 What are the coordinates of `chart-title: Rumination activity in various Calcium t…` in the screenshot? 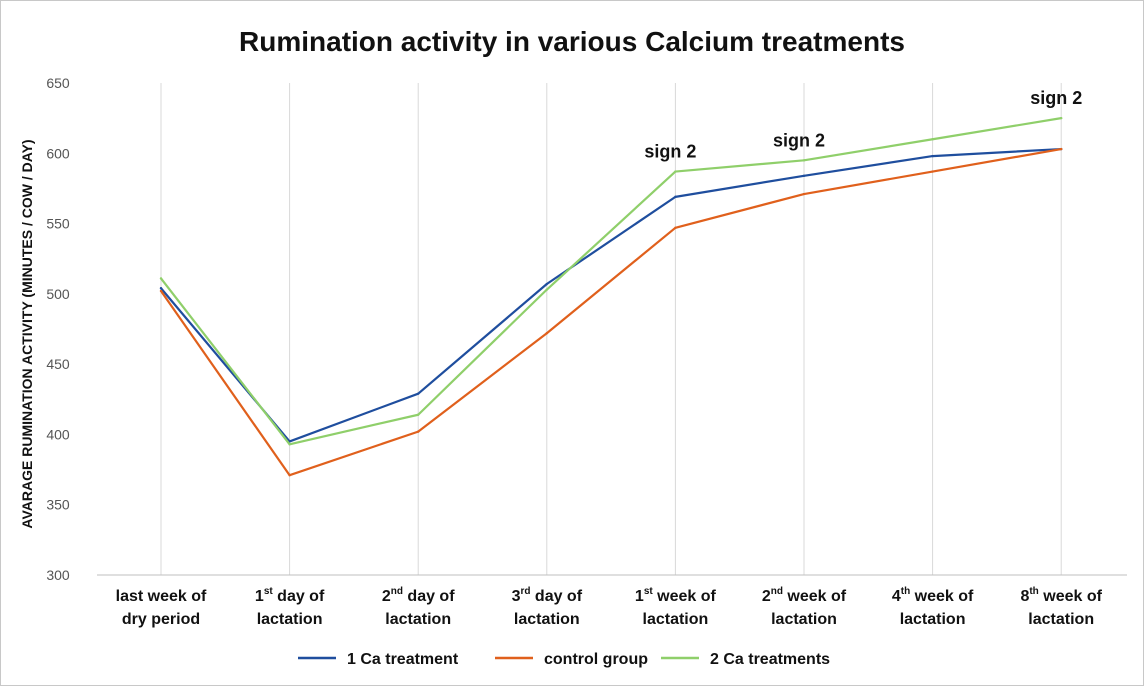 It's located at (572, 41).